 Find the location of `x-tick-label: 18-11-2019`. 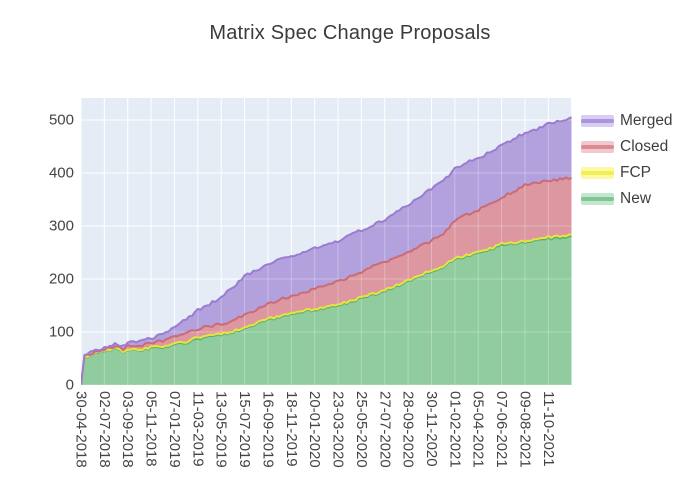

x-tick-label: 18-11-2019 is located at coordinates (291, 429).